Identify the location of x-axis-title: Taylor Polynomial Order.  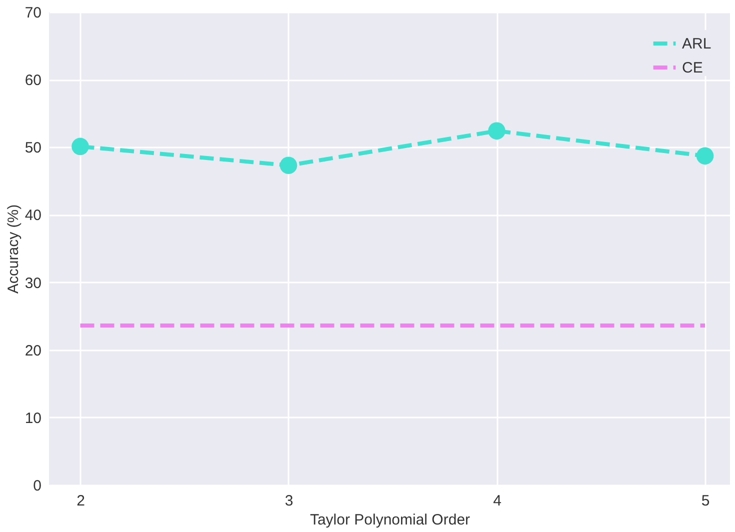
(390, 520).